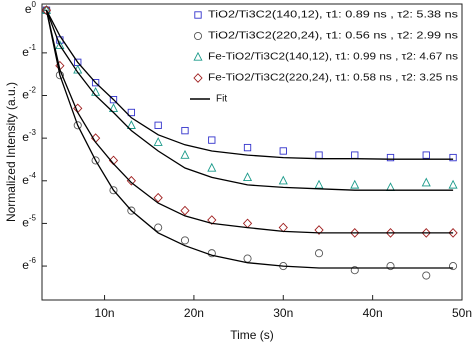  What do you see at coordinates (29, 136) in the screenshot?
I see `y-tick-label: e-3` at bounding box center [29, 136].